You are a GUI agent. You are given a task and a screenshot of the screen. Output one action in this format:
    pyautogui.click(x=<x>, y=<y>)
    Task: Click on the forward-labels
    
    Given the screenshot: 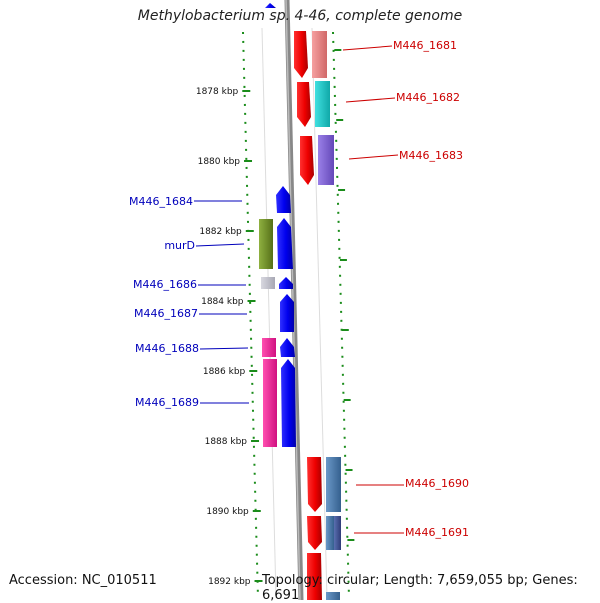 What is the action you would take?
    pyautogui.click(x=221, y=302)
    